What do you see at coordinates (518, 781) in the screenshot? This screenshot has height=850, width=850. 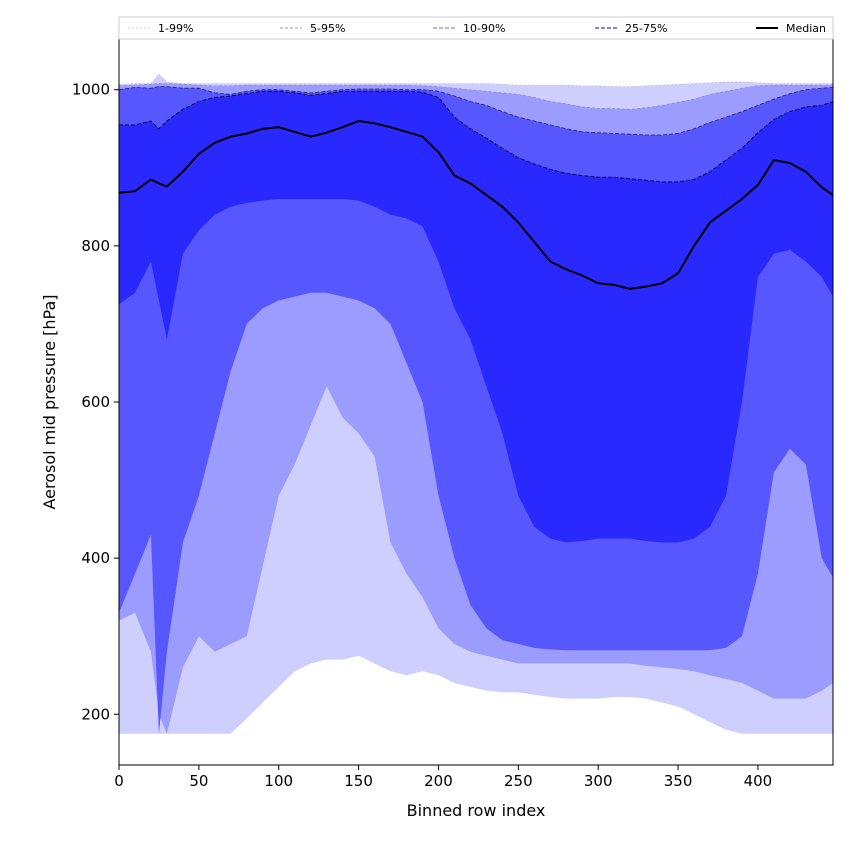 I see `x-tick-label: 250` at bounding box center [518, 781].